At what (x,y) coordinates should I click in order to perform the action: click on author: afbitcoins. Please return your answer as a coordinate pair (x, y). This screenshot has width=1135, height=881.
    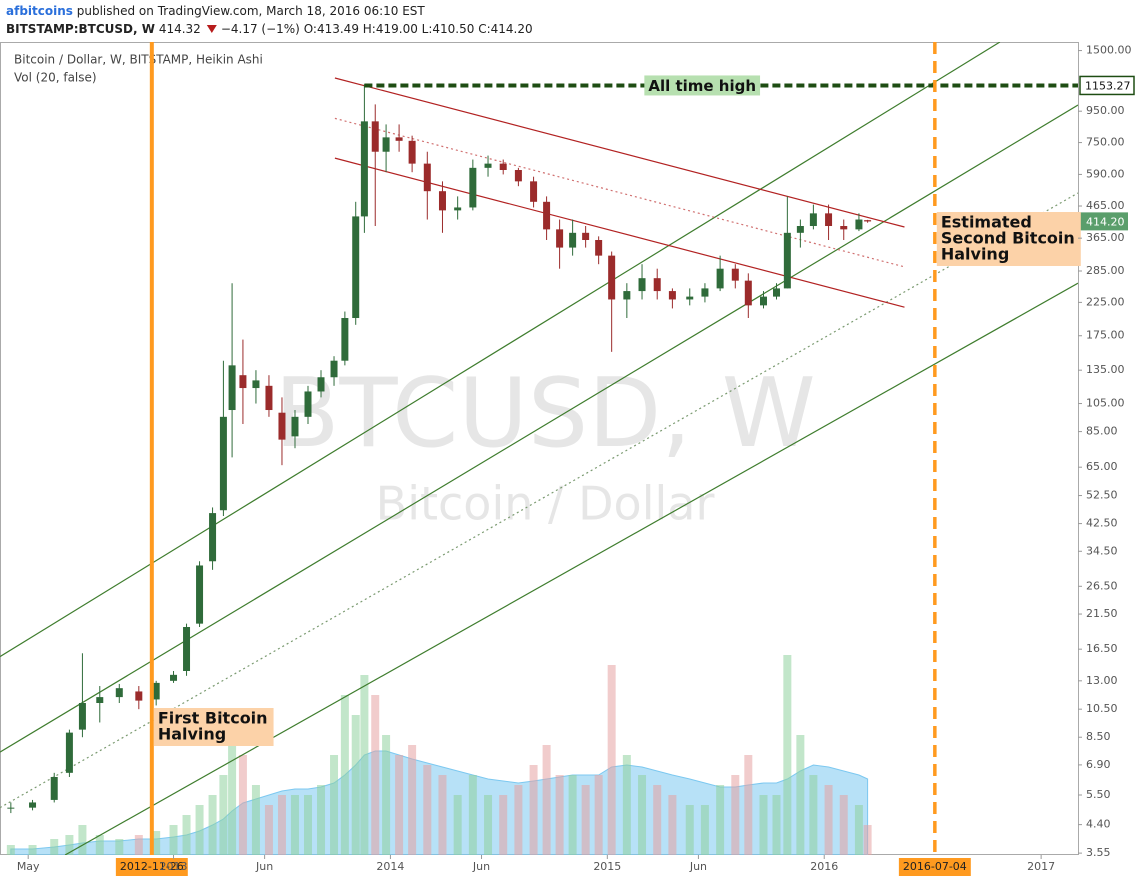
    Looking at the image, I should click on (39, 11).